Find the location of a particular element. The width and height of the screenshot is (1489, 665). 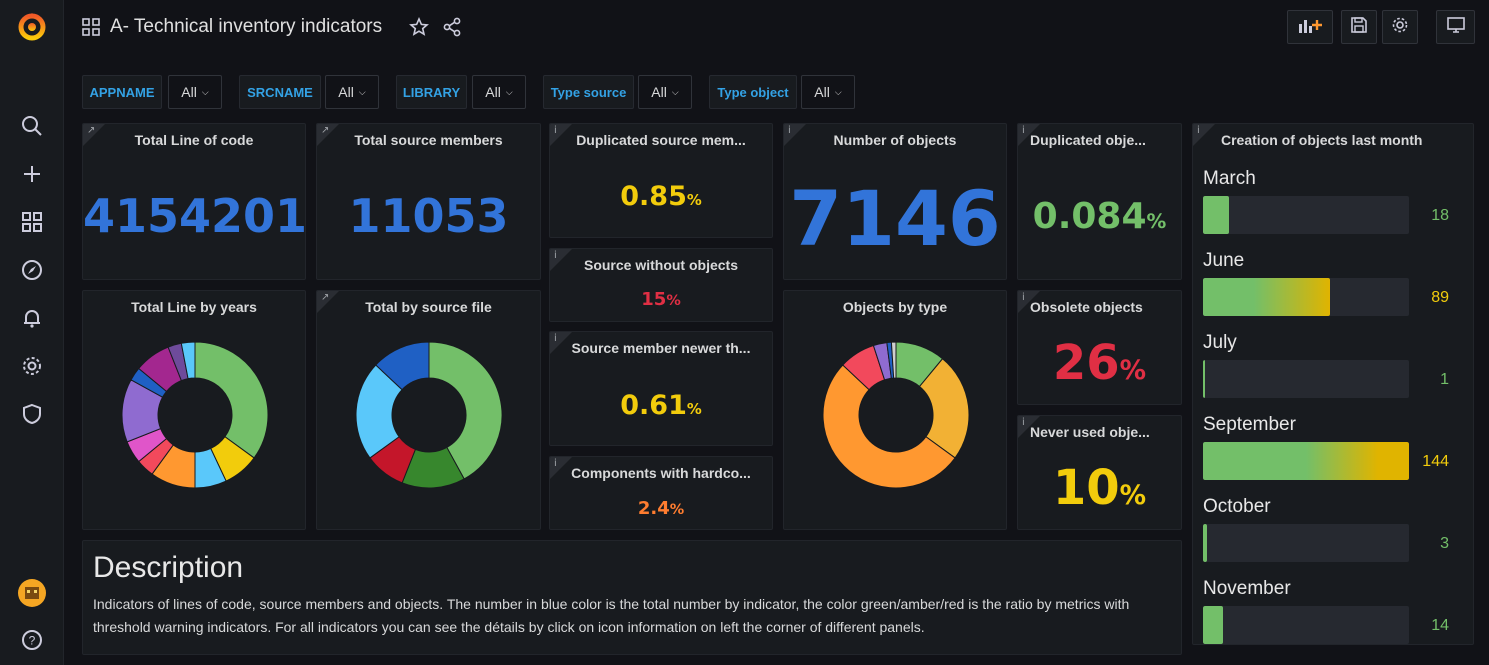

help-icon: ? is located at coordinates (32, 640).